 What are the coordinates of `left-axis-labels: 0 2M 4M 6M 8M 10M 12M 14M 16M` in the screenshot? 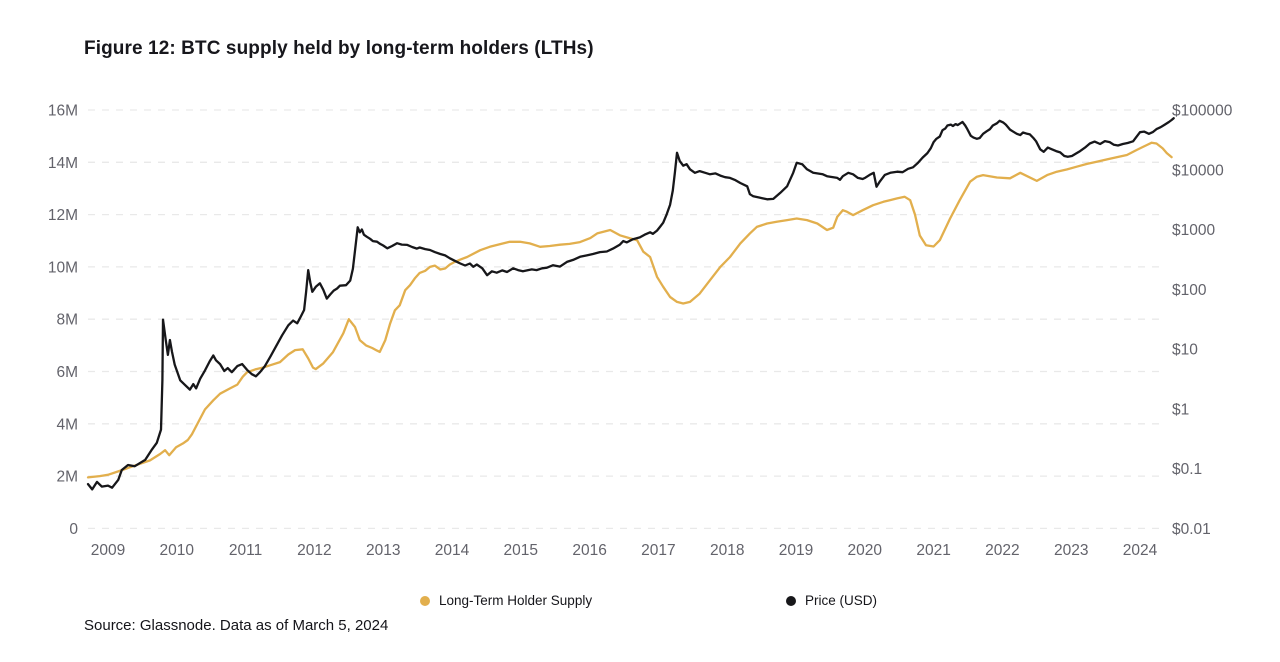 It's located at (63, 320).